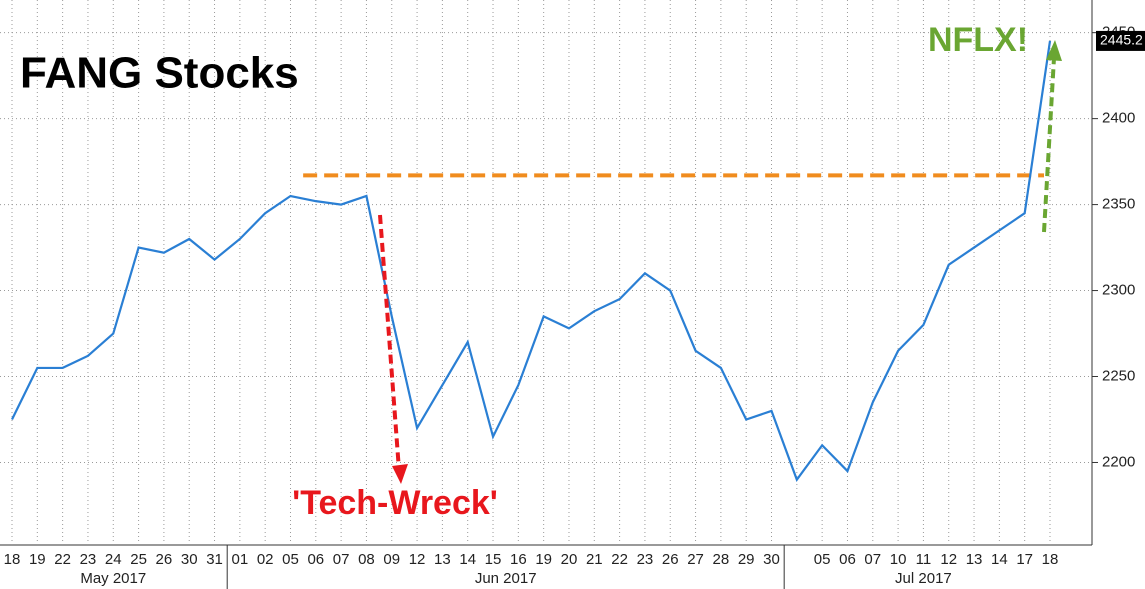  I want to click on x-tick-label: 28, so click(721, 559).